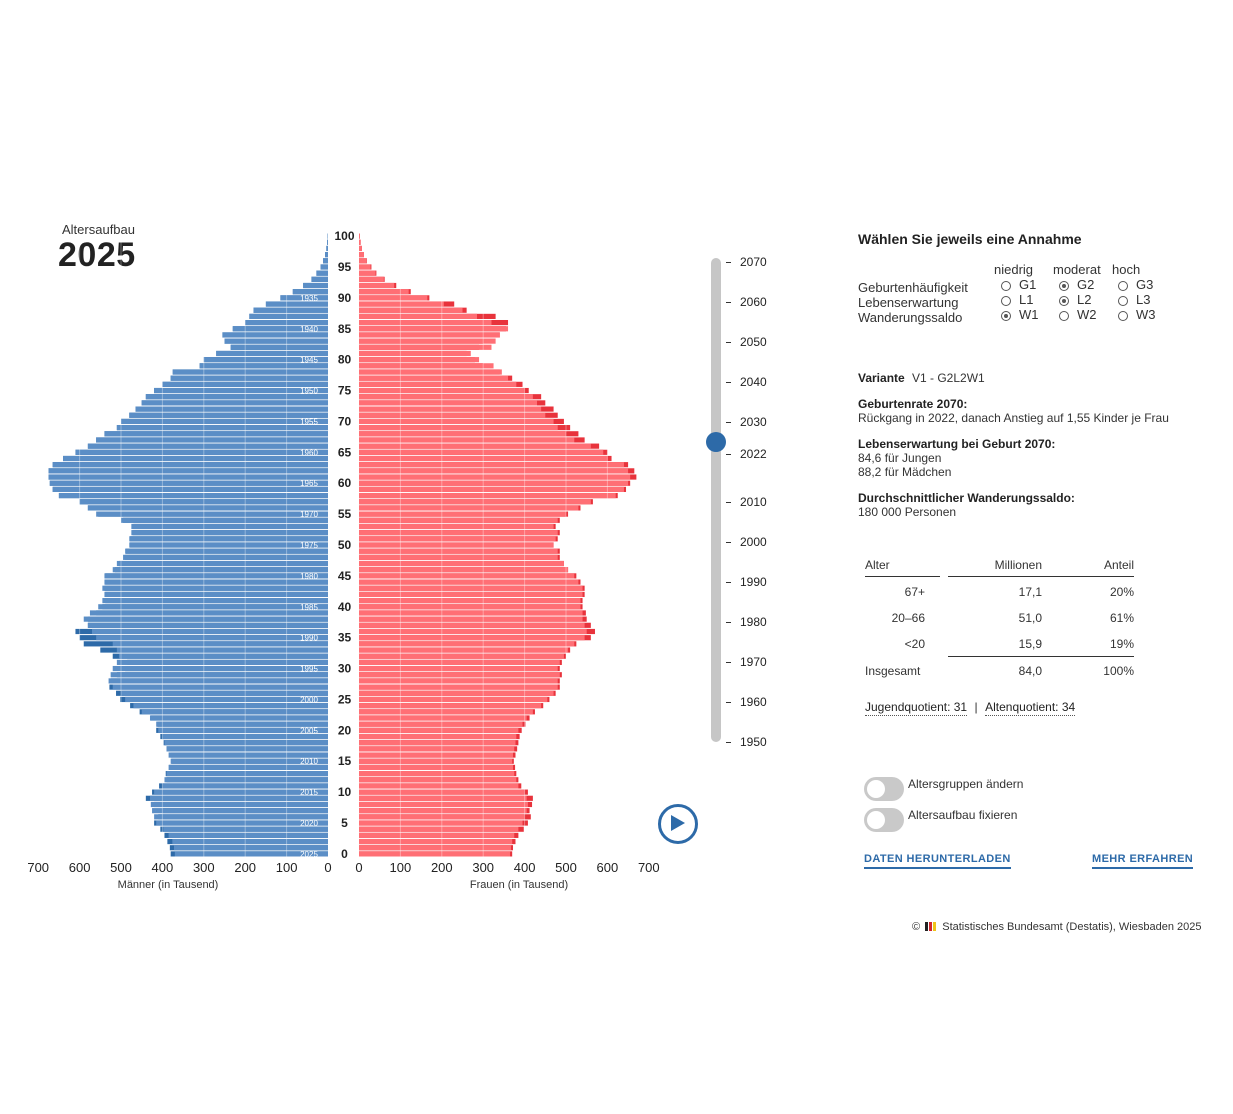 This screenshot has width=1233, height=1114. Describe the element at coordinates (753, 422) in the screenshot. I see `slider-tick-label-2030: 2030` at that location.